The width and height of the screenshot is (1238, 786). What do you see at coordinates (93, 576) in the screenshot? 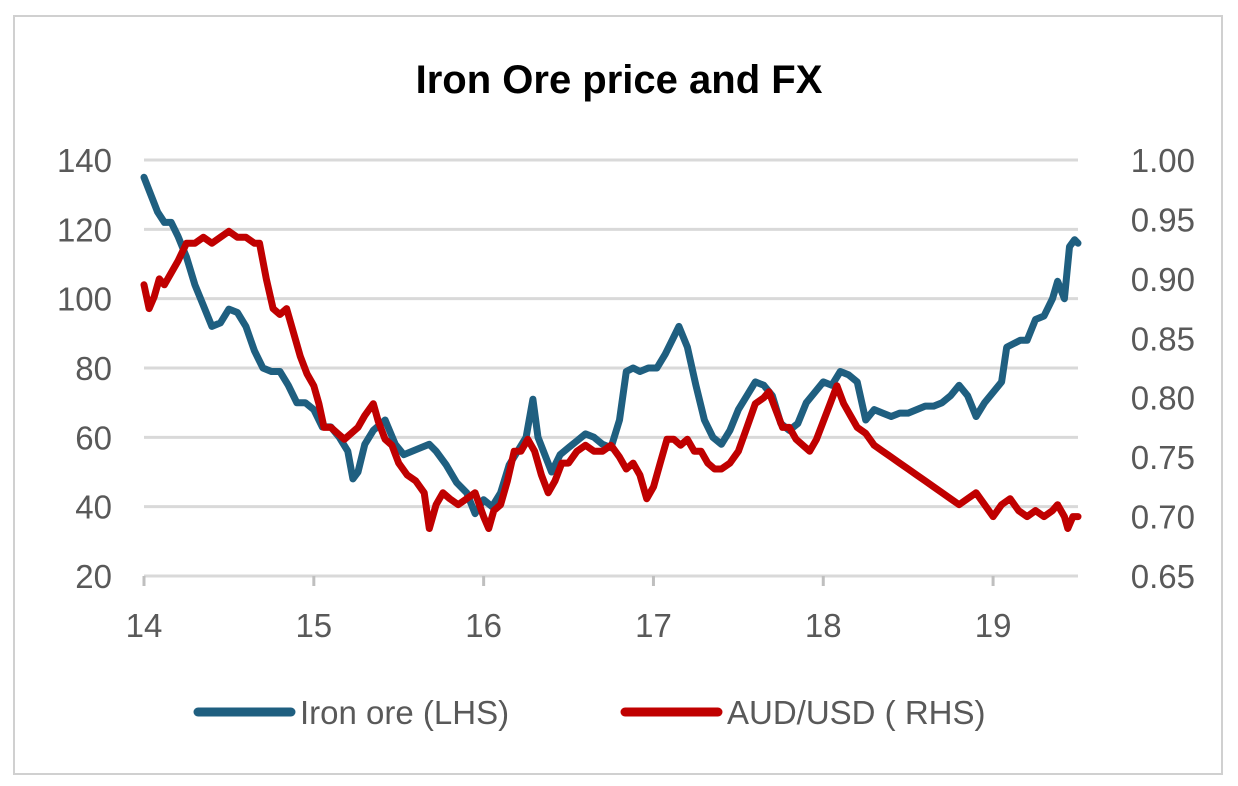
I see `y-left-tick-label: 20` at bounding box center [93, 576].